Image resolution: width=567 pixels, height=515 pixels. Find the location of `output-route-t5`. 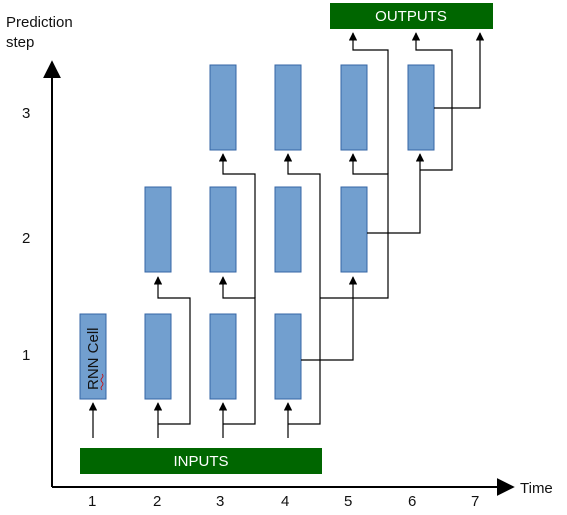

output-route-t5 is located at coordinates (368, 103).